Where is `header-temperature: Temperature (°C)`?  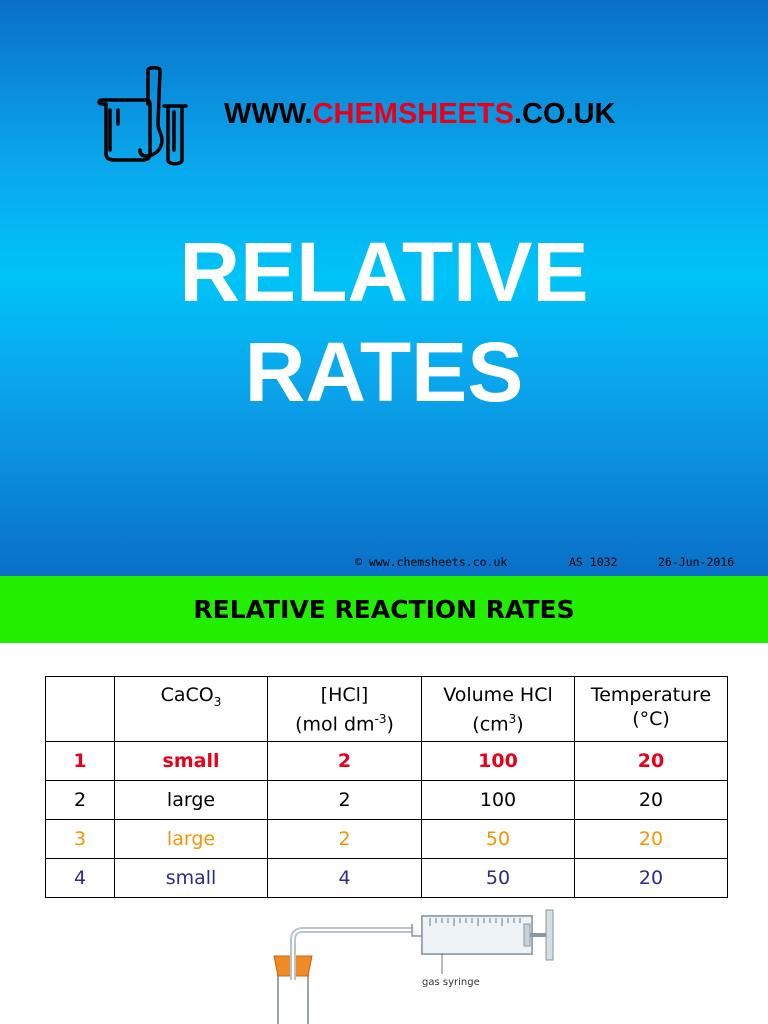 header-temperature: Temperature (°C) is located at coordinates (651, 709).